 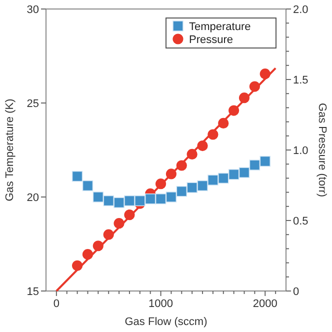 I want to click on legend-label: Temperature, so click(x=220, y=27).